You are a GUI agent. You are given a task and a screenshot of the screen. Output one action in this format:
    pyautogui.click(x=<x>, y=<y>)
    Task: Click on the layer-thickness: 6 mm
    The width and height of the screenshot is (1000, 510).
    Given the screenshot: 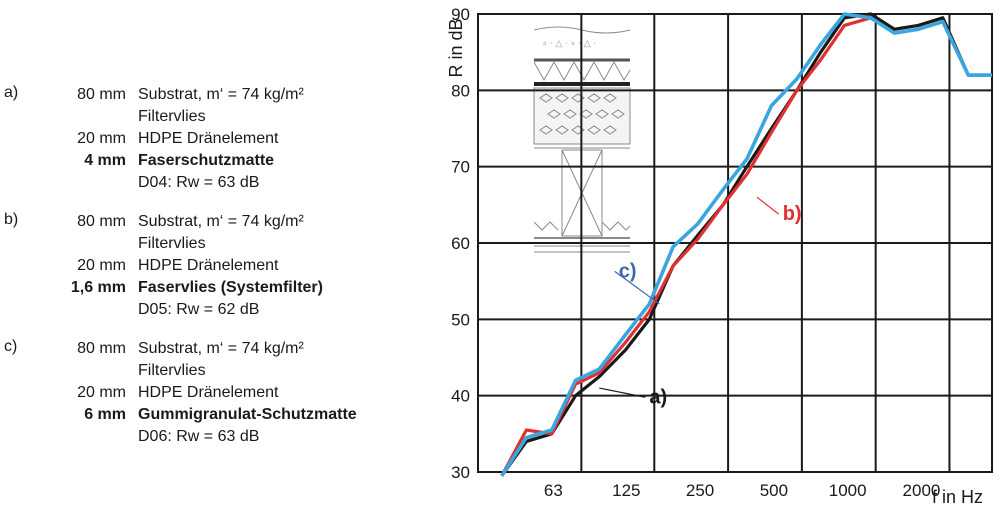 What is the action you would take?
    pyautogui.click(x=105, y=414)
    